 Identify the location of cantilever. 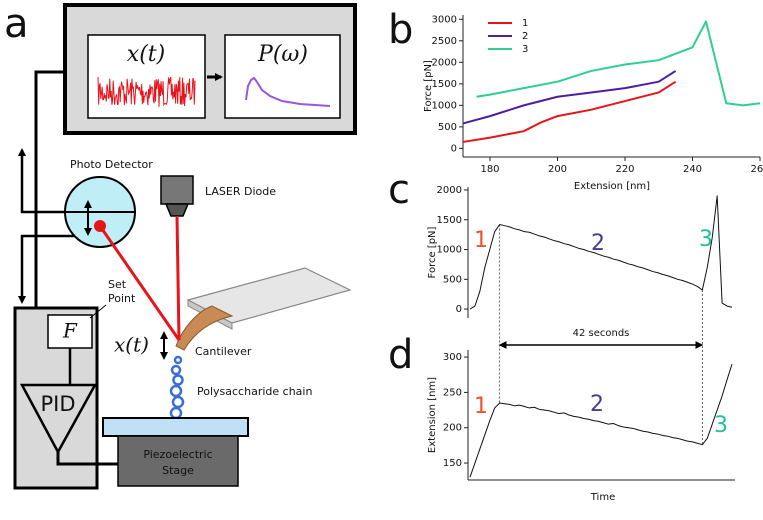
(204, 328).